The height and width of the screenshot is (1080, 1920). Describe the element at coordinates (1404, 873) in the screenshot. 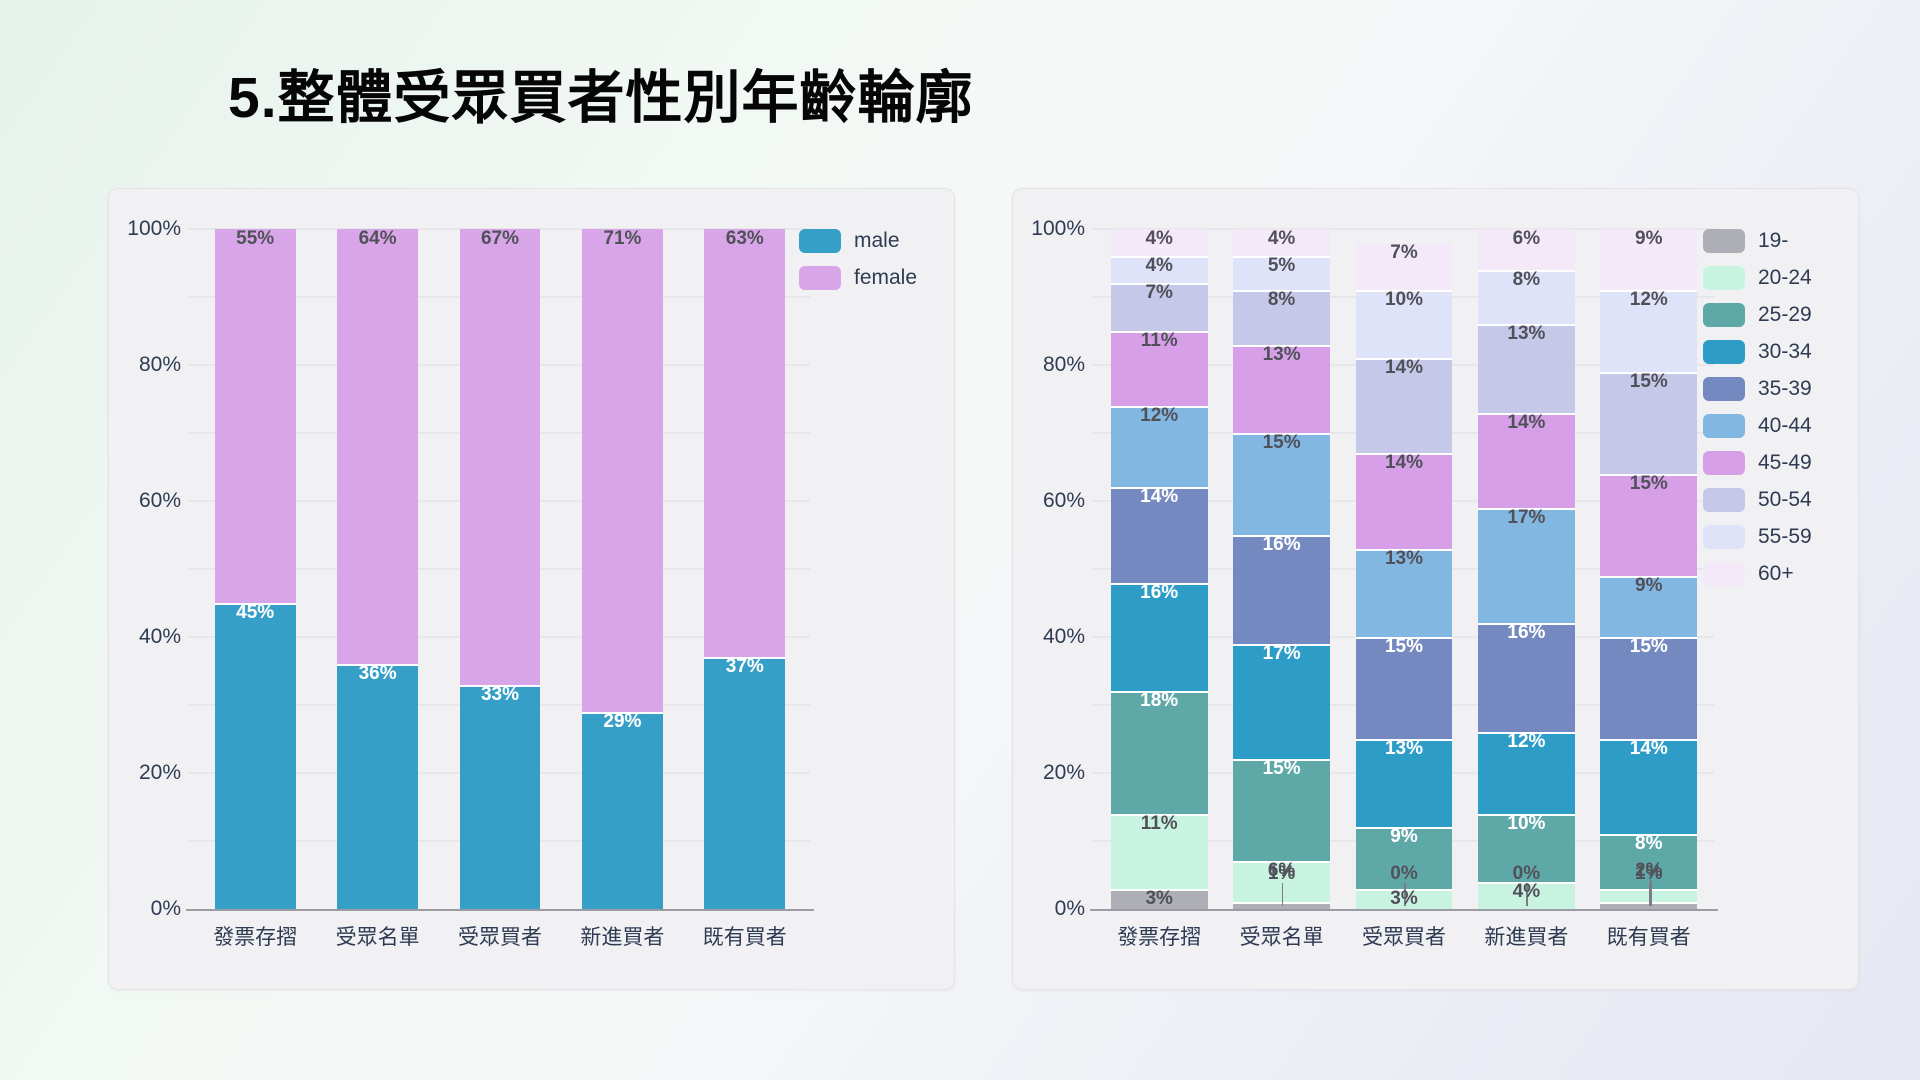

I see `bar-value-label: 0%` at that location.